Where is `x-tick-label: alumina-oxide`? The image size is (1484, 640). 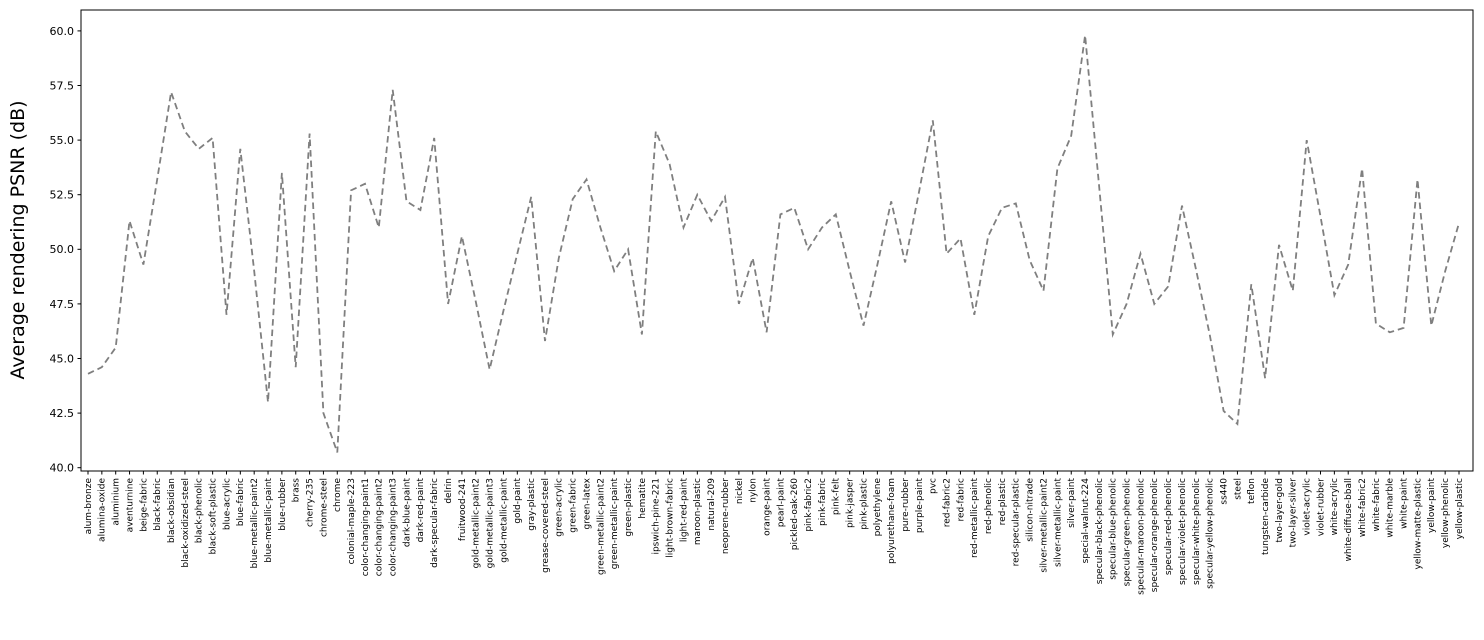
x-tick-label: alumina-oxide is located at coordinates (103, 510).